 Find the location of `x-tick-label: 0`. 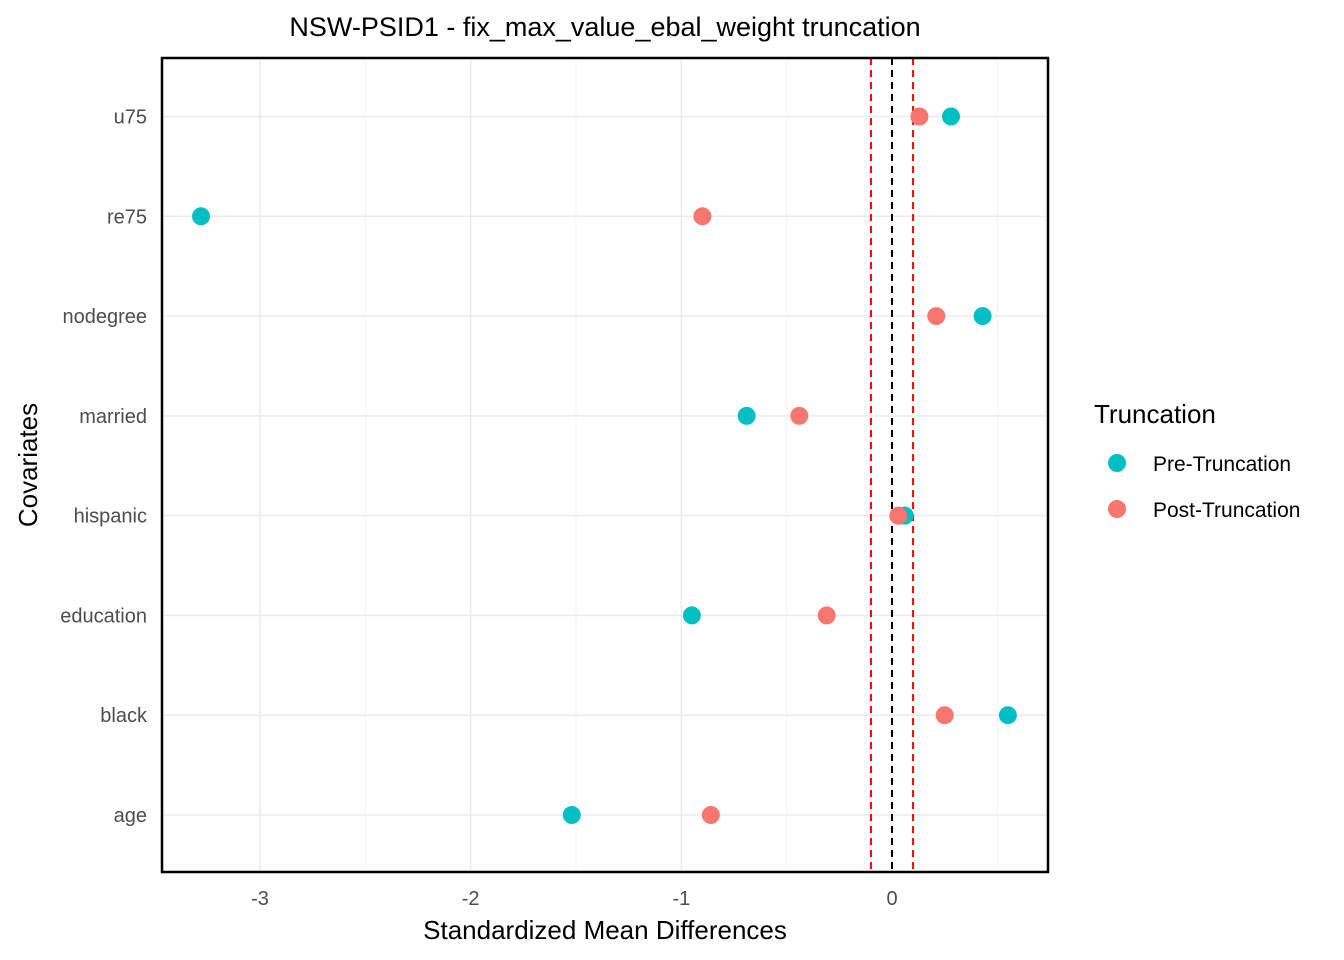

x-tick-label: 0 is located at coordinates (891, 899).